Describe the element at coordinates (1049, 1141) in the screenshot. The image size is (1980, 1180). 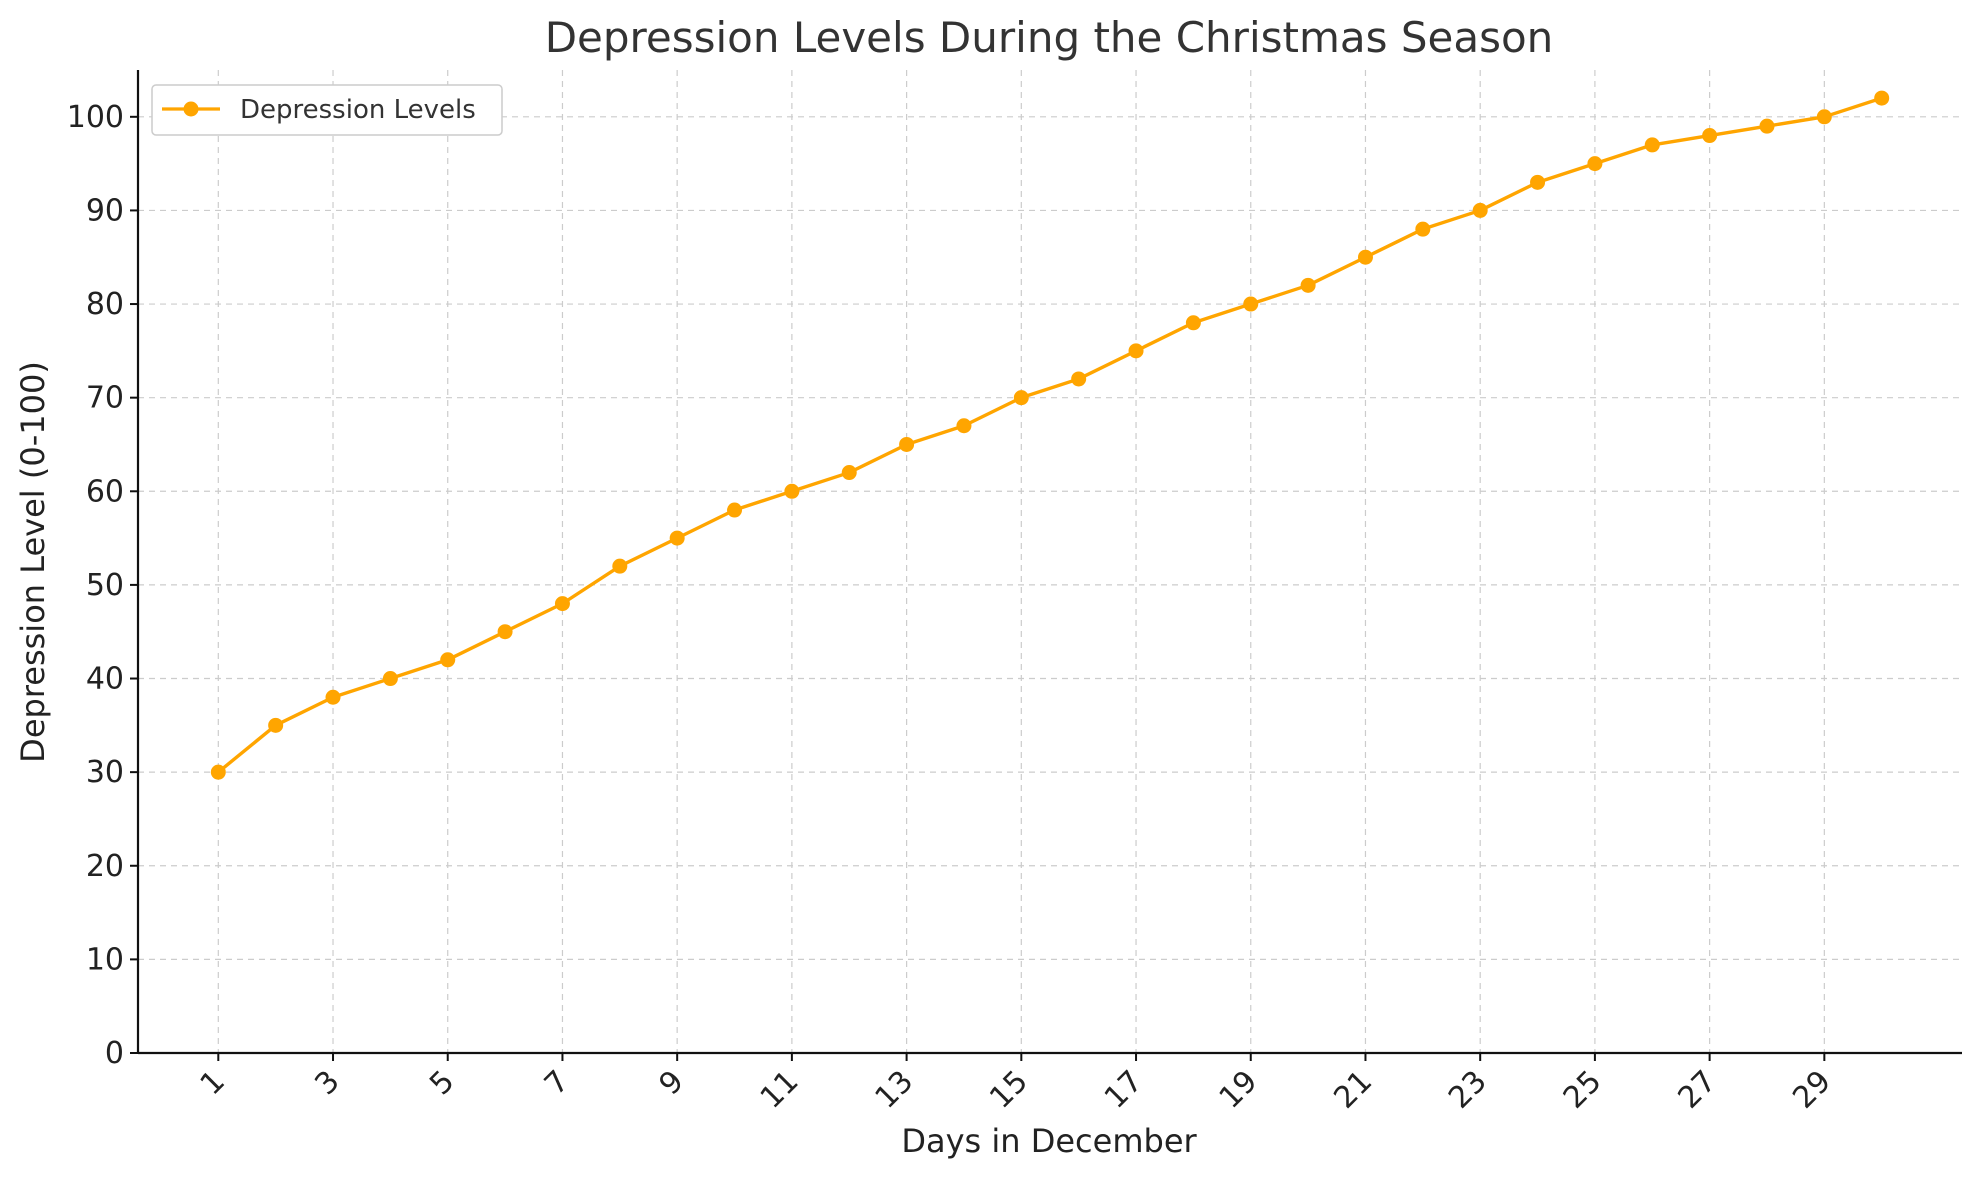
I see `x-axis-label: Days in December` at that location.